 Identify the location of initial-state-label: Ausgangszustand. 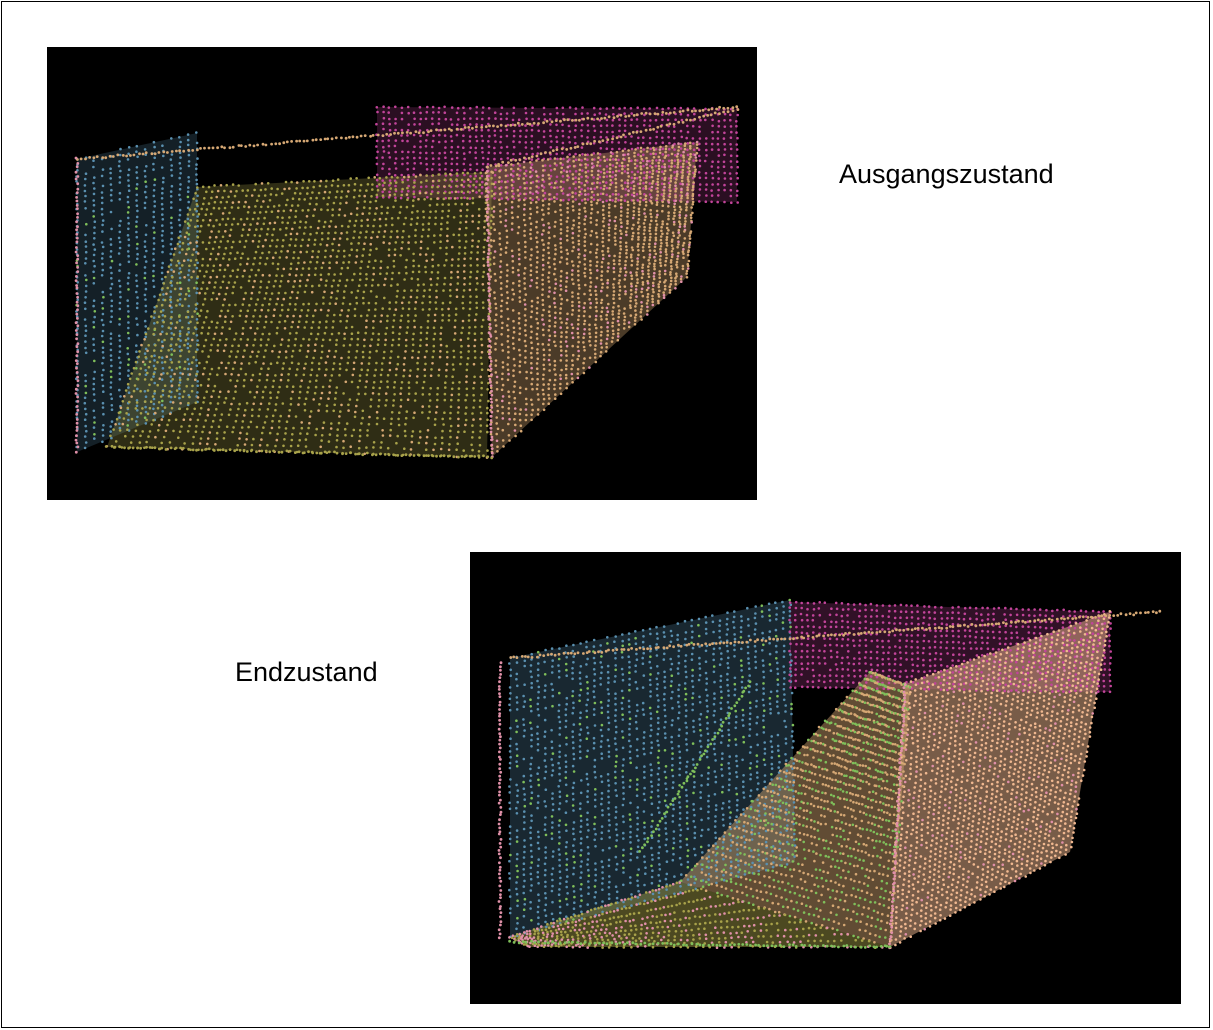
(946, 174).